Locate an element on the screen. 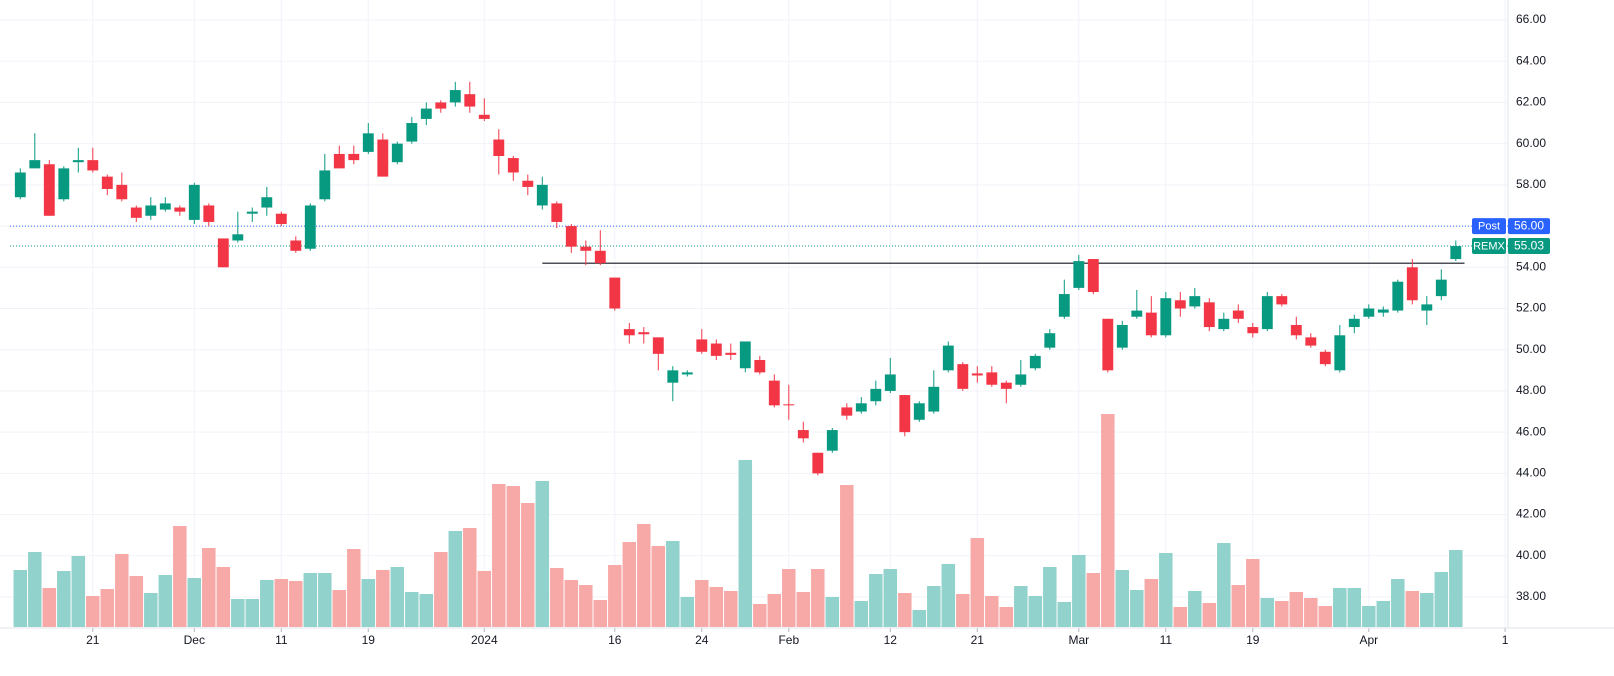 The image size is (1614, 676). y-tick-label: 52.00 is located at coordinates (1531, 308).